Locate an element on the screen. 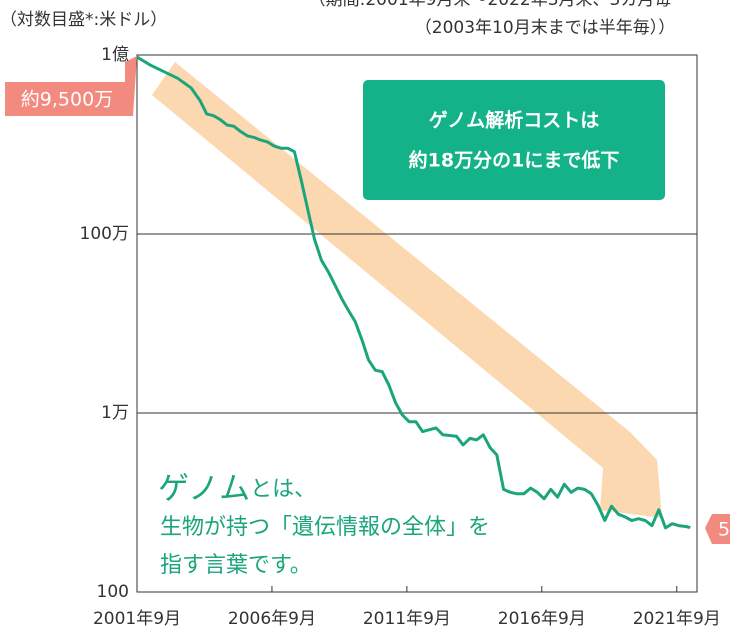 The width and height of the screenshot is (730, 635). y-tick-label: 1万 is located at coordinates (115, 413).